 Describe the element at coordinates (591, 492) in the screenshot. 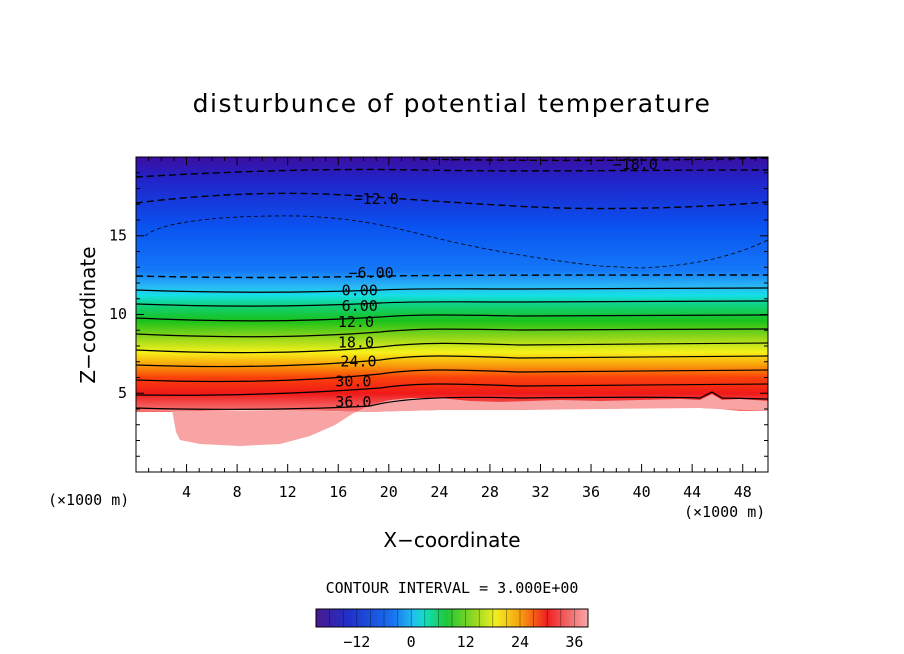

I see `x-tick-label: 36` at that location.